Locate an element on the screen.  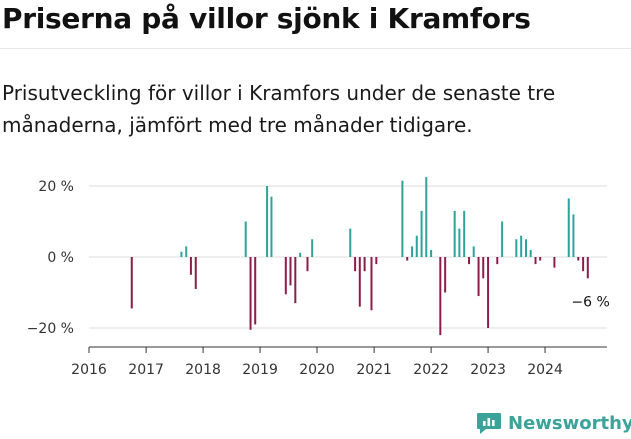
newsworthy-logo-icon is located at coordinates (489, 423).